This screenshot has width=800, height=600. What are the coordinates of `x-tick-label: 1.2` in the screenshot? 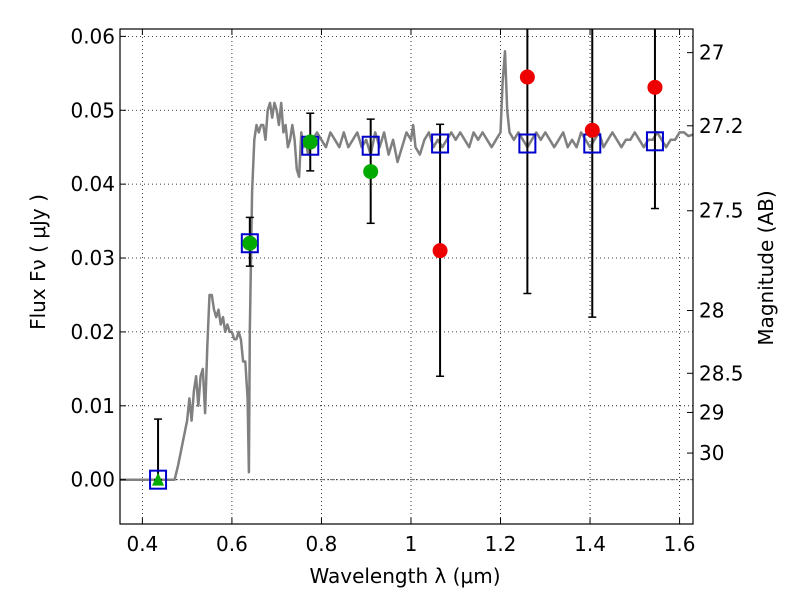 It's located at (501, 544).